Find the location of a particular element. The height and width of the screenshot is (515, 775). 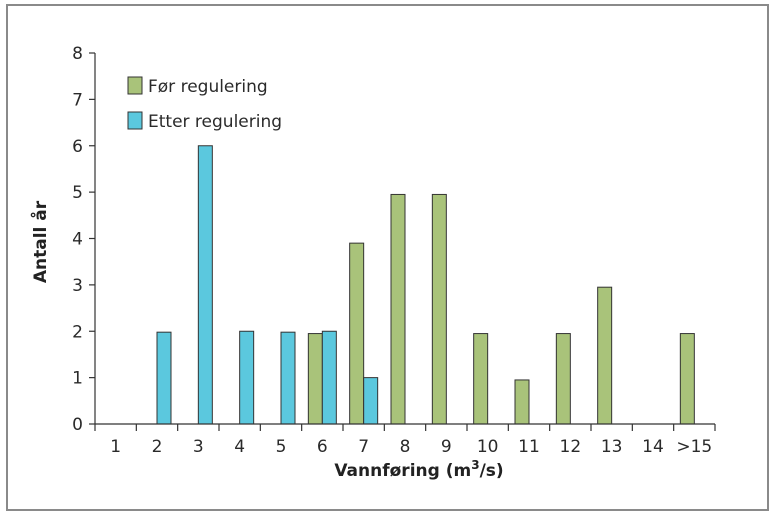

x-tick-label: 1 is located at coordinates (115, 447).